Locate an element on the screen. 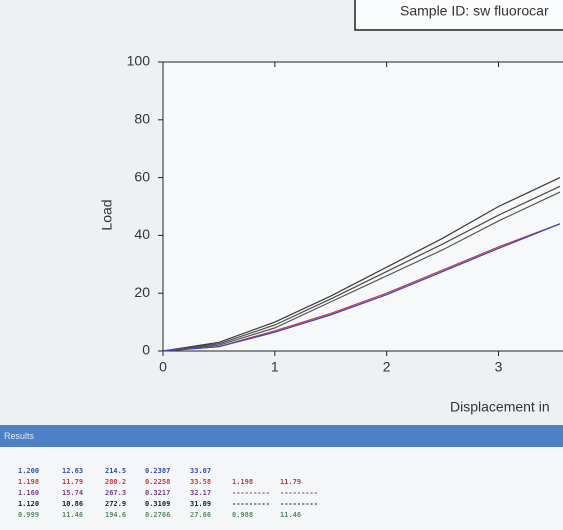 The width and height of the screenshot is (563, 530). table-cell: 0.3109 is located at coordinates (158, 504).